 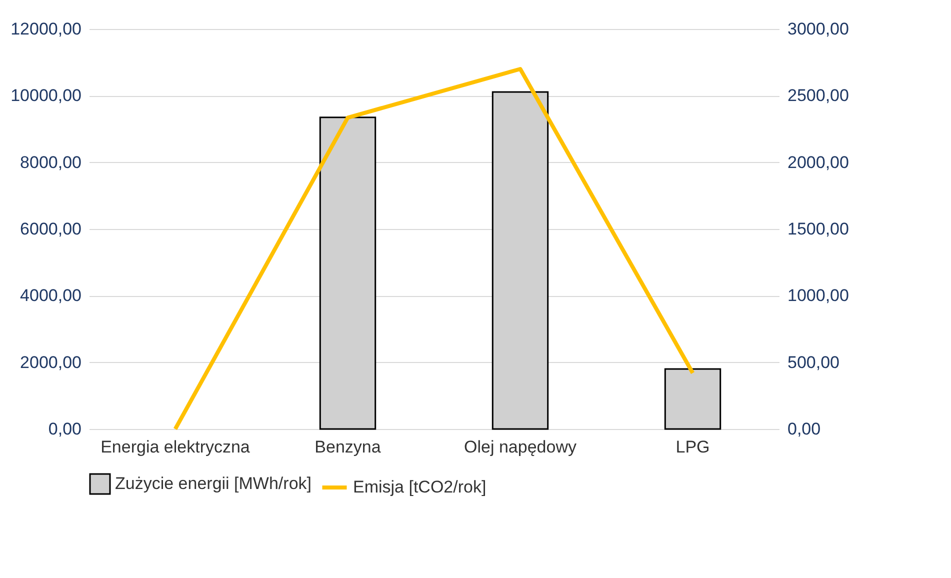 What do you see at coordinates (348, 447) in the screenshot?
I see `x-tick-label: Benzyna` at bounding box center [348, 447].